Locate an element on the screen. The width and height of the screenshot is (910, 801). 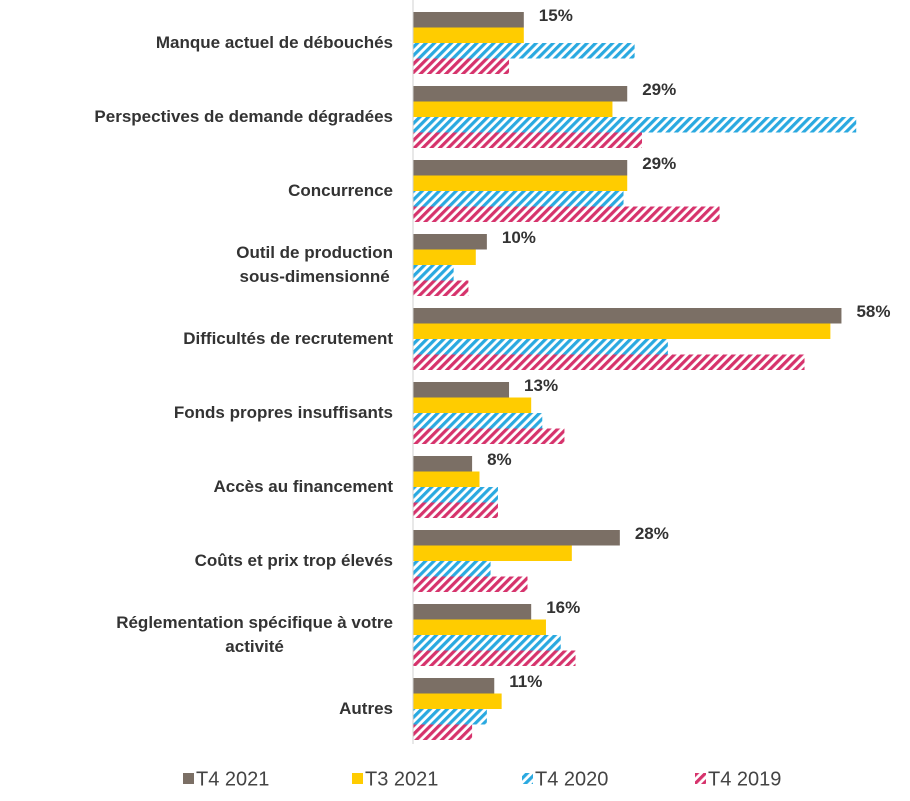
category-text: Difficultés de recrutement is located at coordinates (288, 338).